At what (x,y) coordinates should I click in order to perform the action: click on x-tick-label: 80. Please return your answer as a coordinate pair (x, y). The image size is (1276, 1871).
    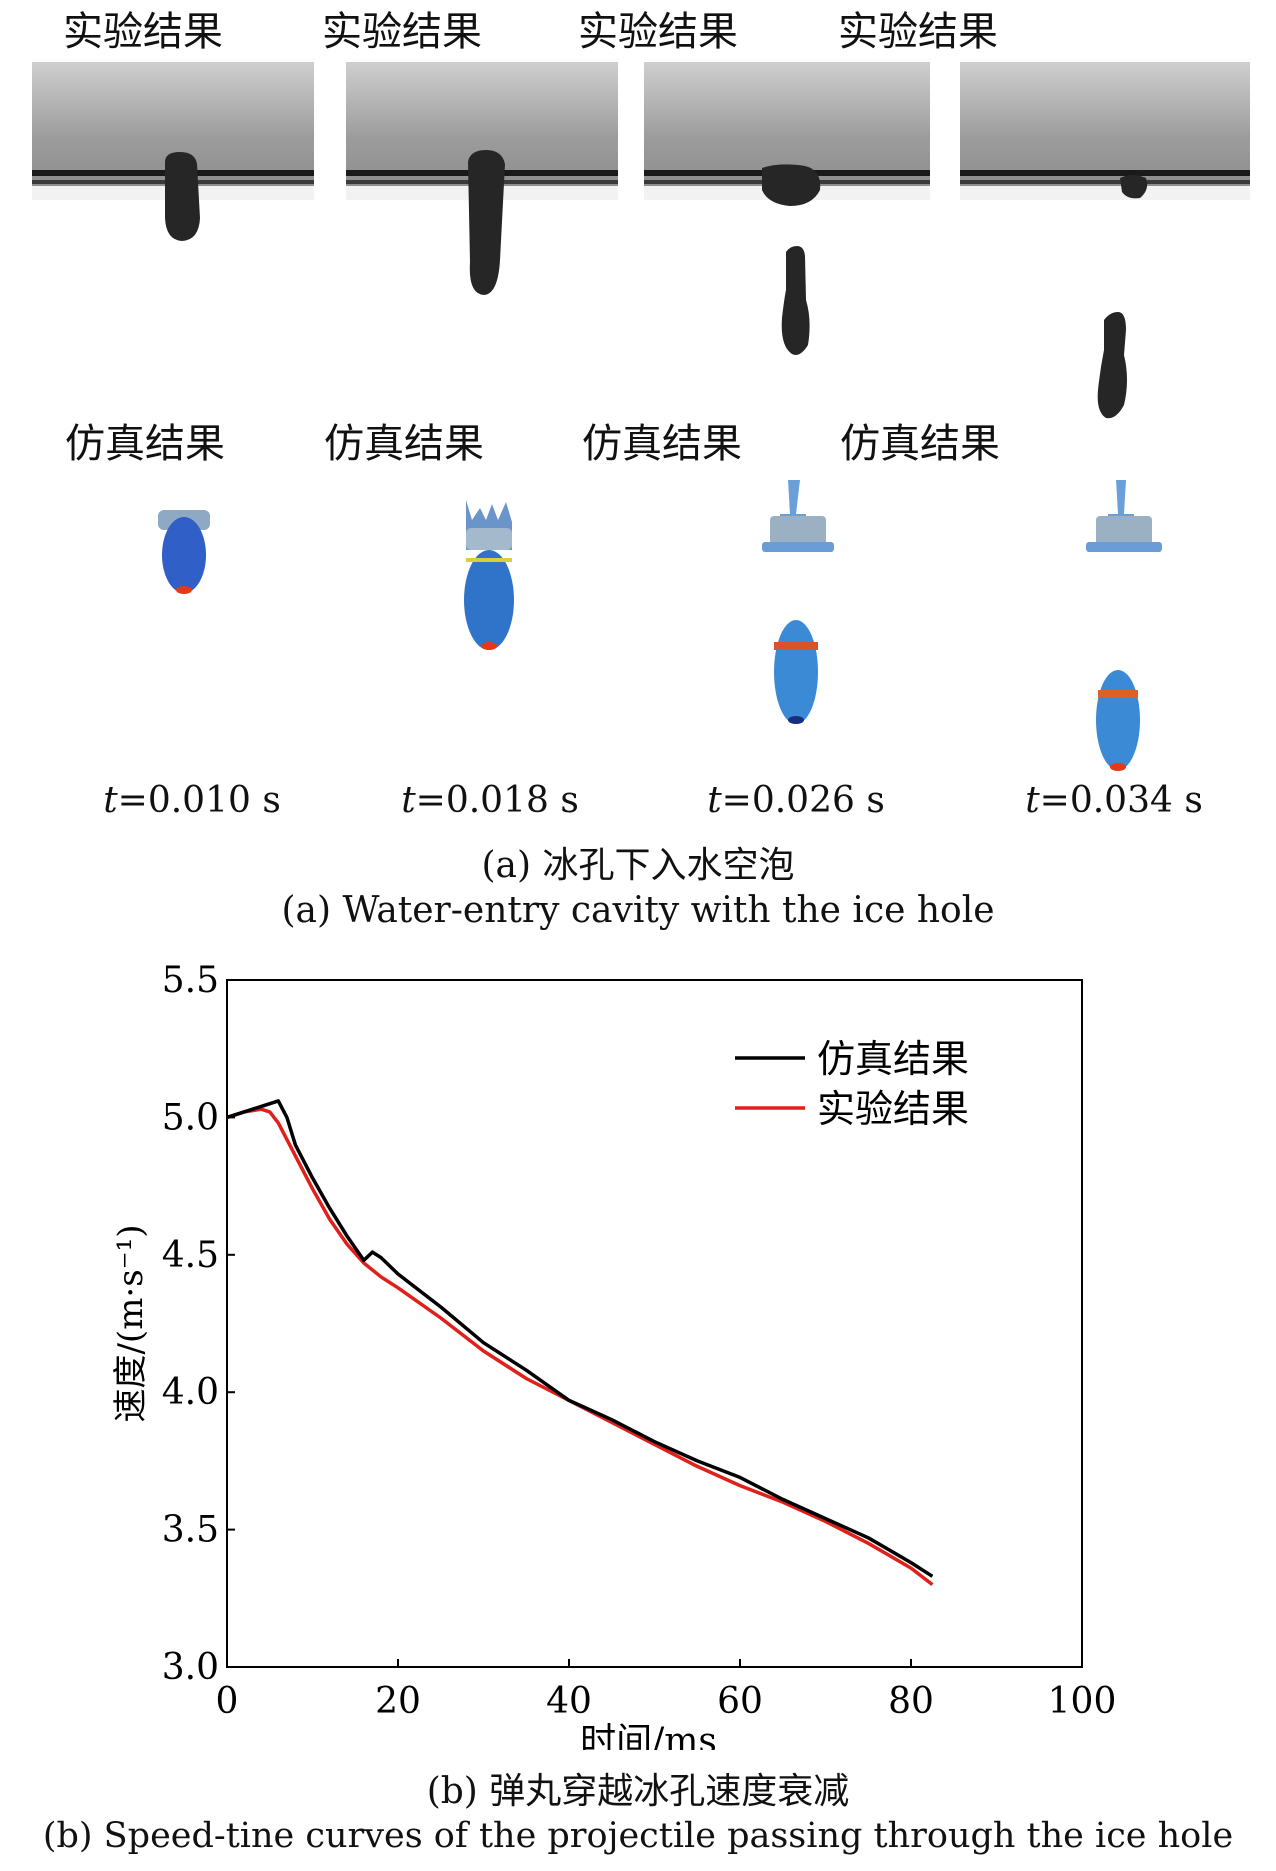
    Looking at the image, I should click on (911, 1701).